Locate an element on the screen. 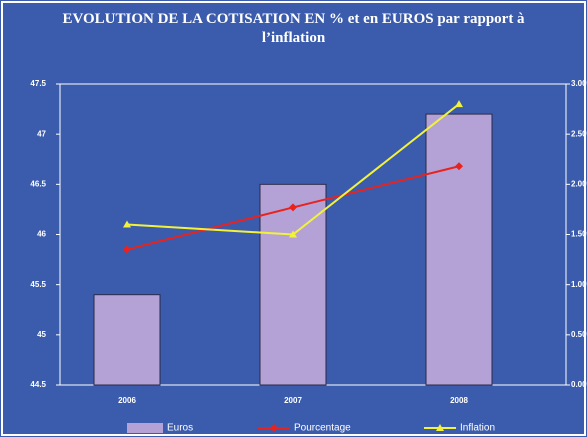  legend-label: Inflation is located at coordinates (477, 428).